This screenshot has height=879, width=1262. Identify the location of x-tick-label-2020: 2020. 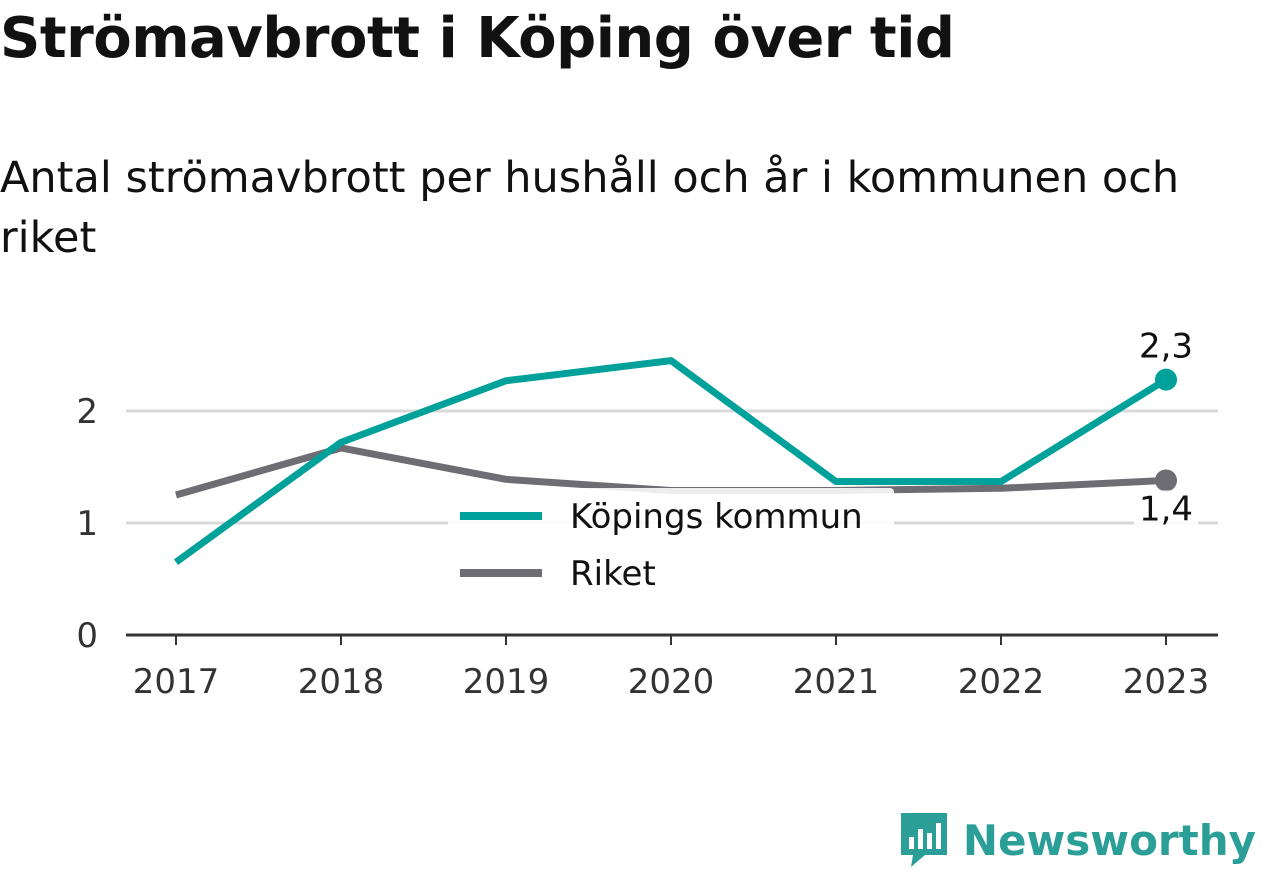
(671, 682).